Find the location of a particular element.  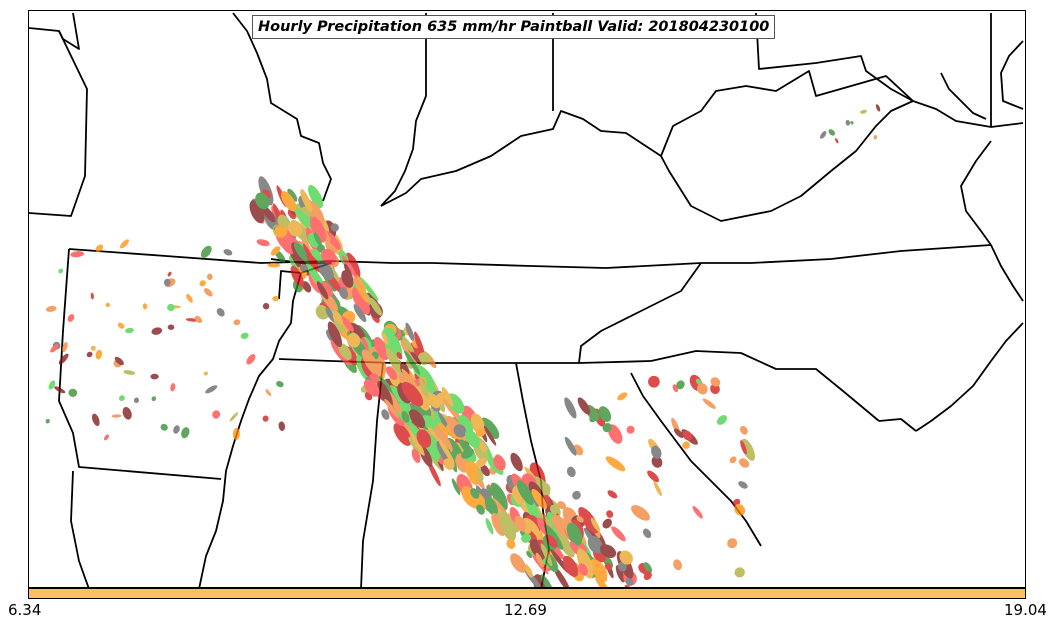

border-illinois-indiana is located at coordinates (403, 110).